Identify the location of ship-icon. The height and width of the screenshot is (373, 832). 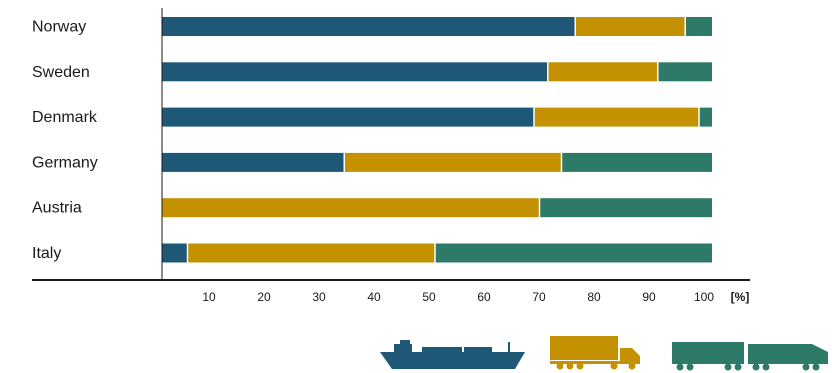
(452, 354).